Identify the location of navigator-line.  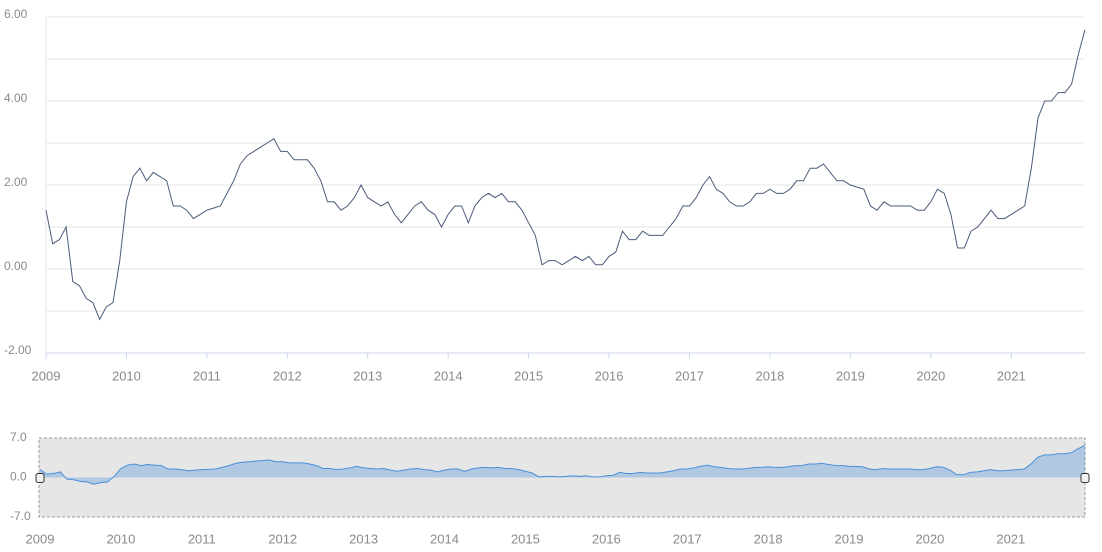
(562, 464).